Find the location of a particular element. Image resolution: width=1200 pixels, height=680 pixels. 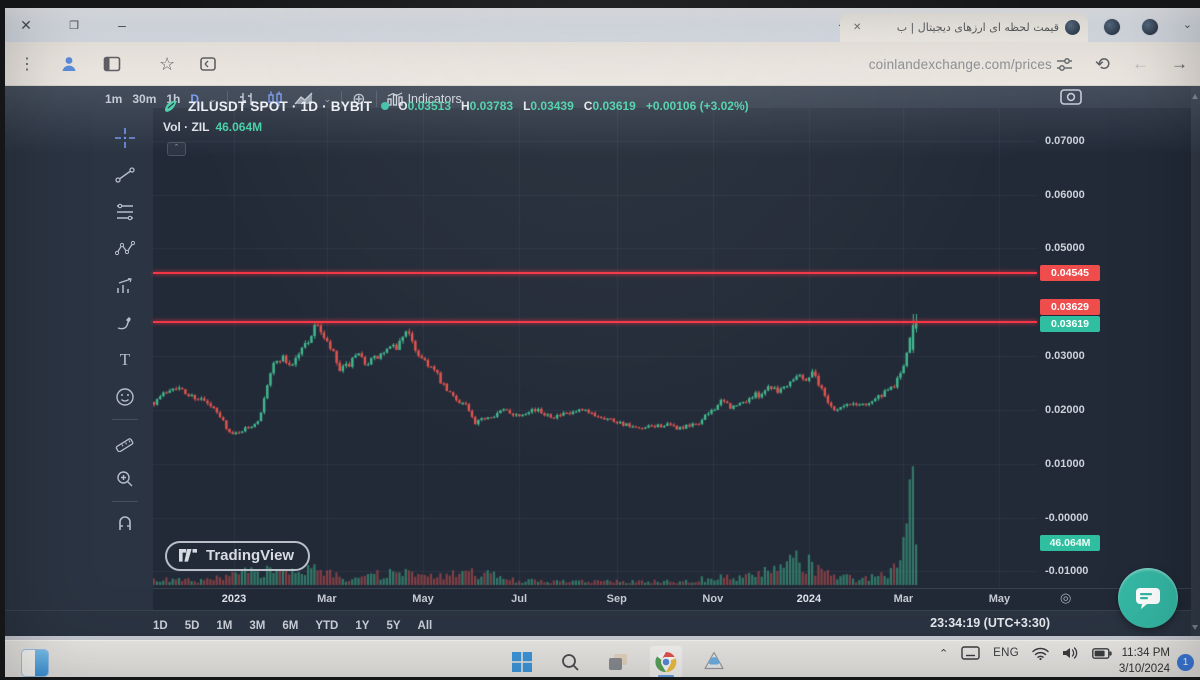

browser-toolbar: ⋮ ☆ coinlandexchange.com/prices ⟲ ← → is located at coordinates (602, 64).